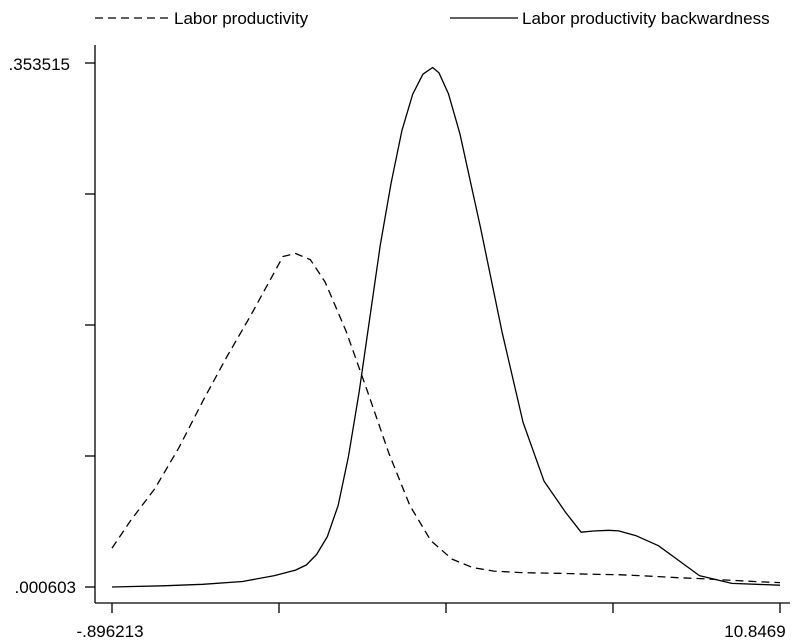 The image size is (800, 644). I want to click on y-axis-ticks, so click(90, 325).